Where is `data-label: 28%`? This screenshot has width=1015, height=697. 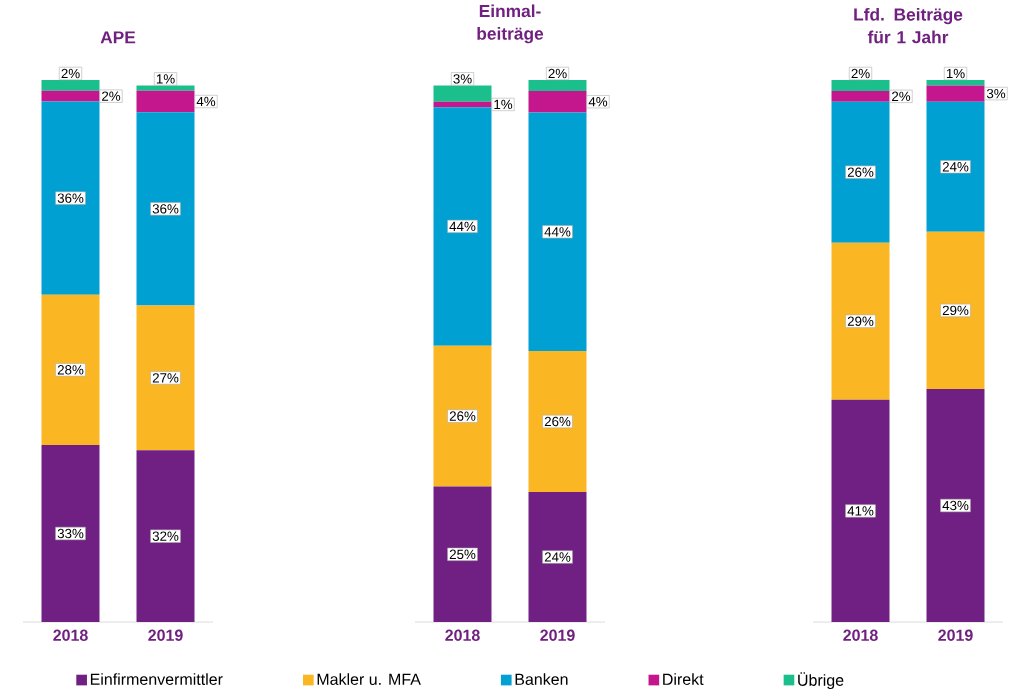 data-label: 28% is located at coordinates (70, 370).